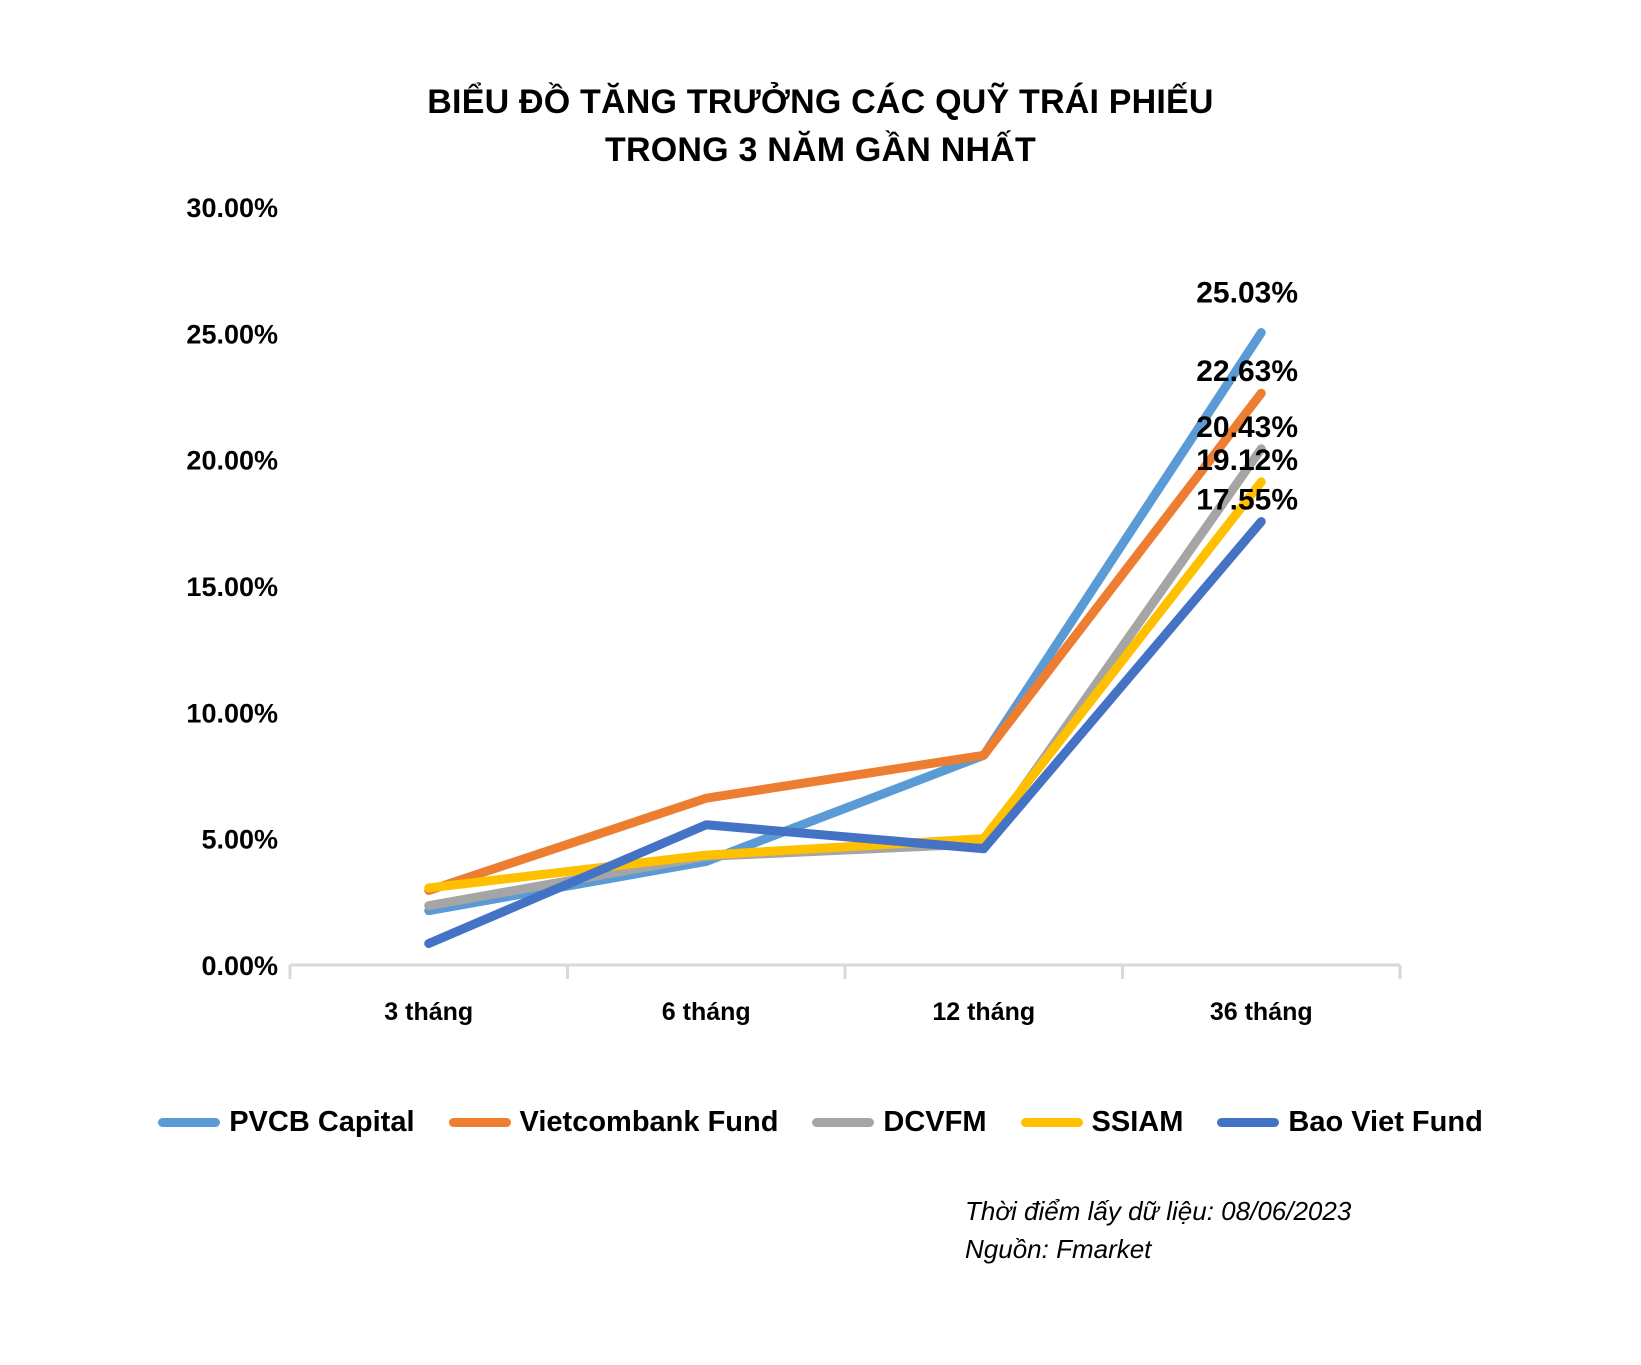 This screenshot has width=1641, height=1365. I want to click on legend-item-ssiam: SSIAM, so click(1102, 1122).